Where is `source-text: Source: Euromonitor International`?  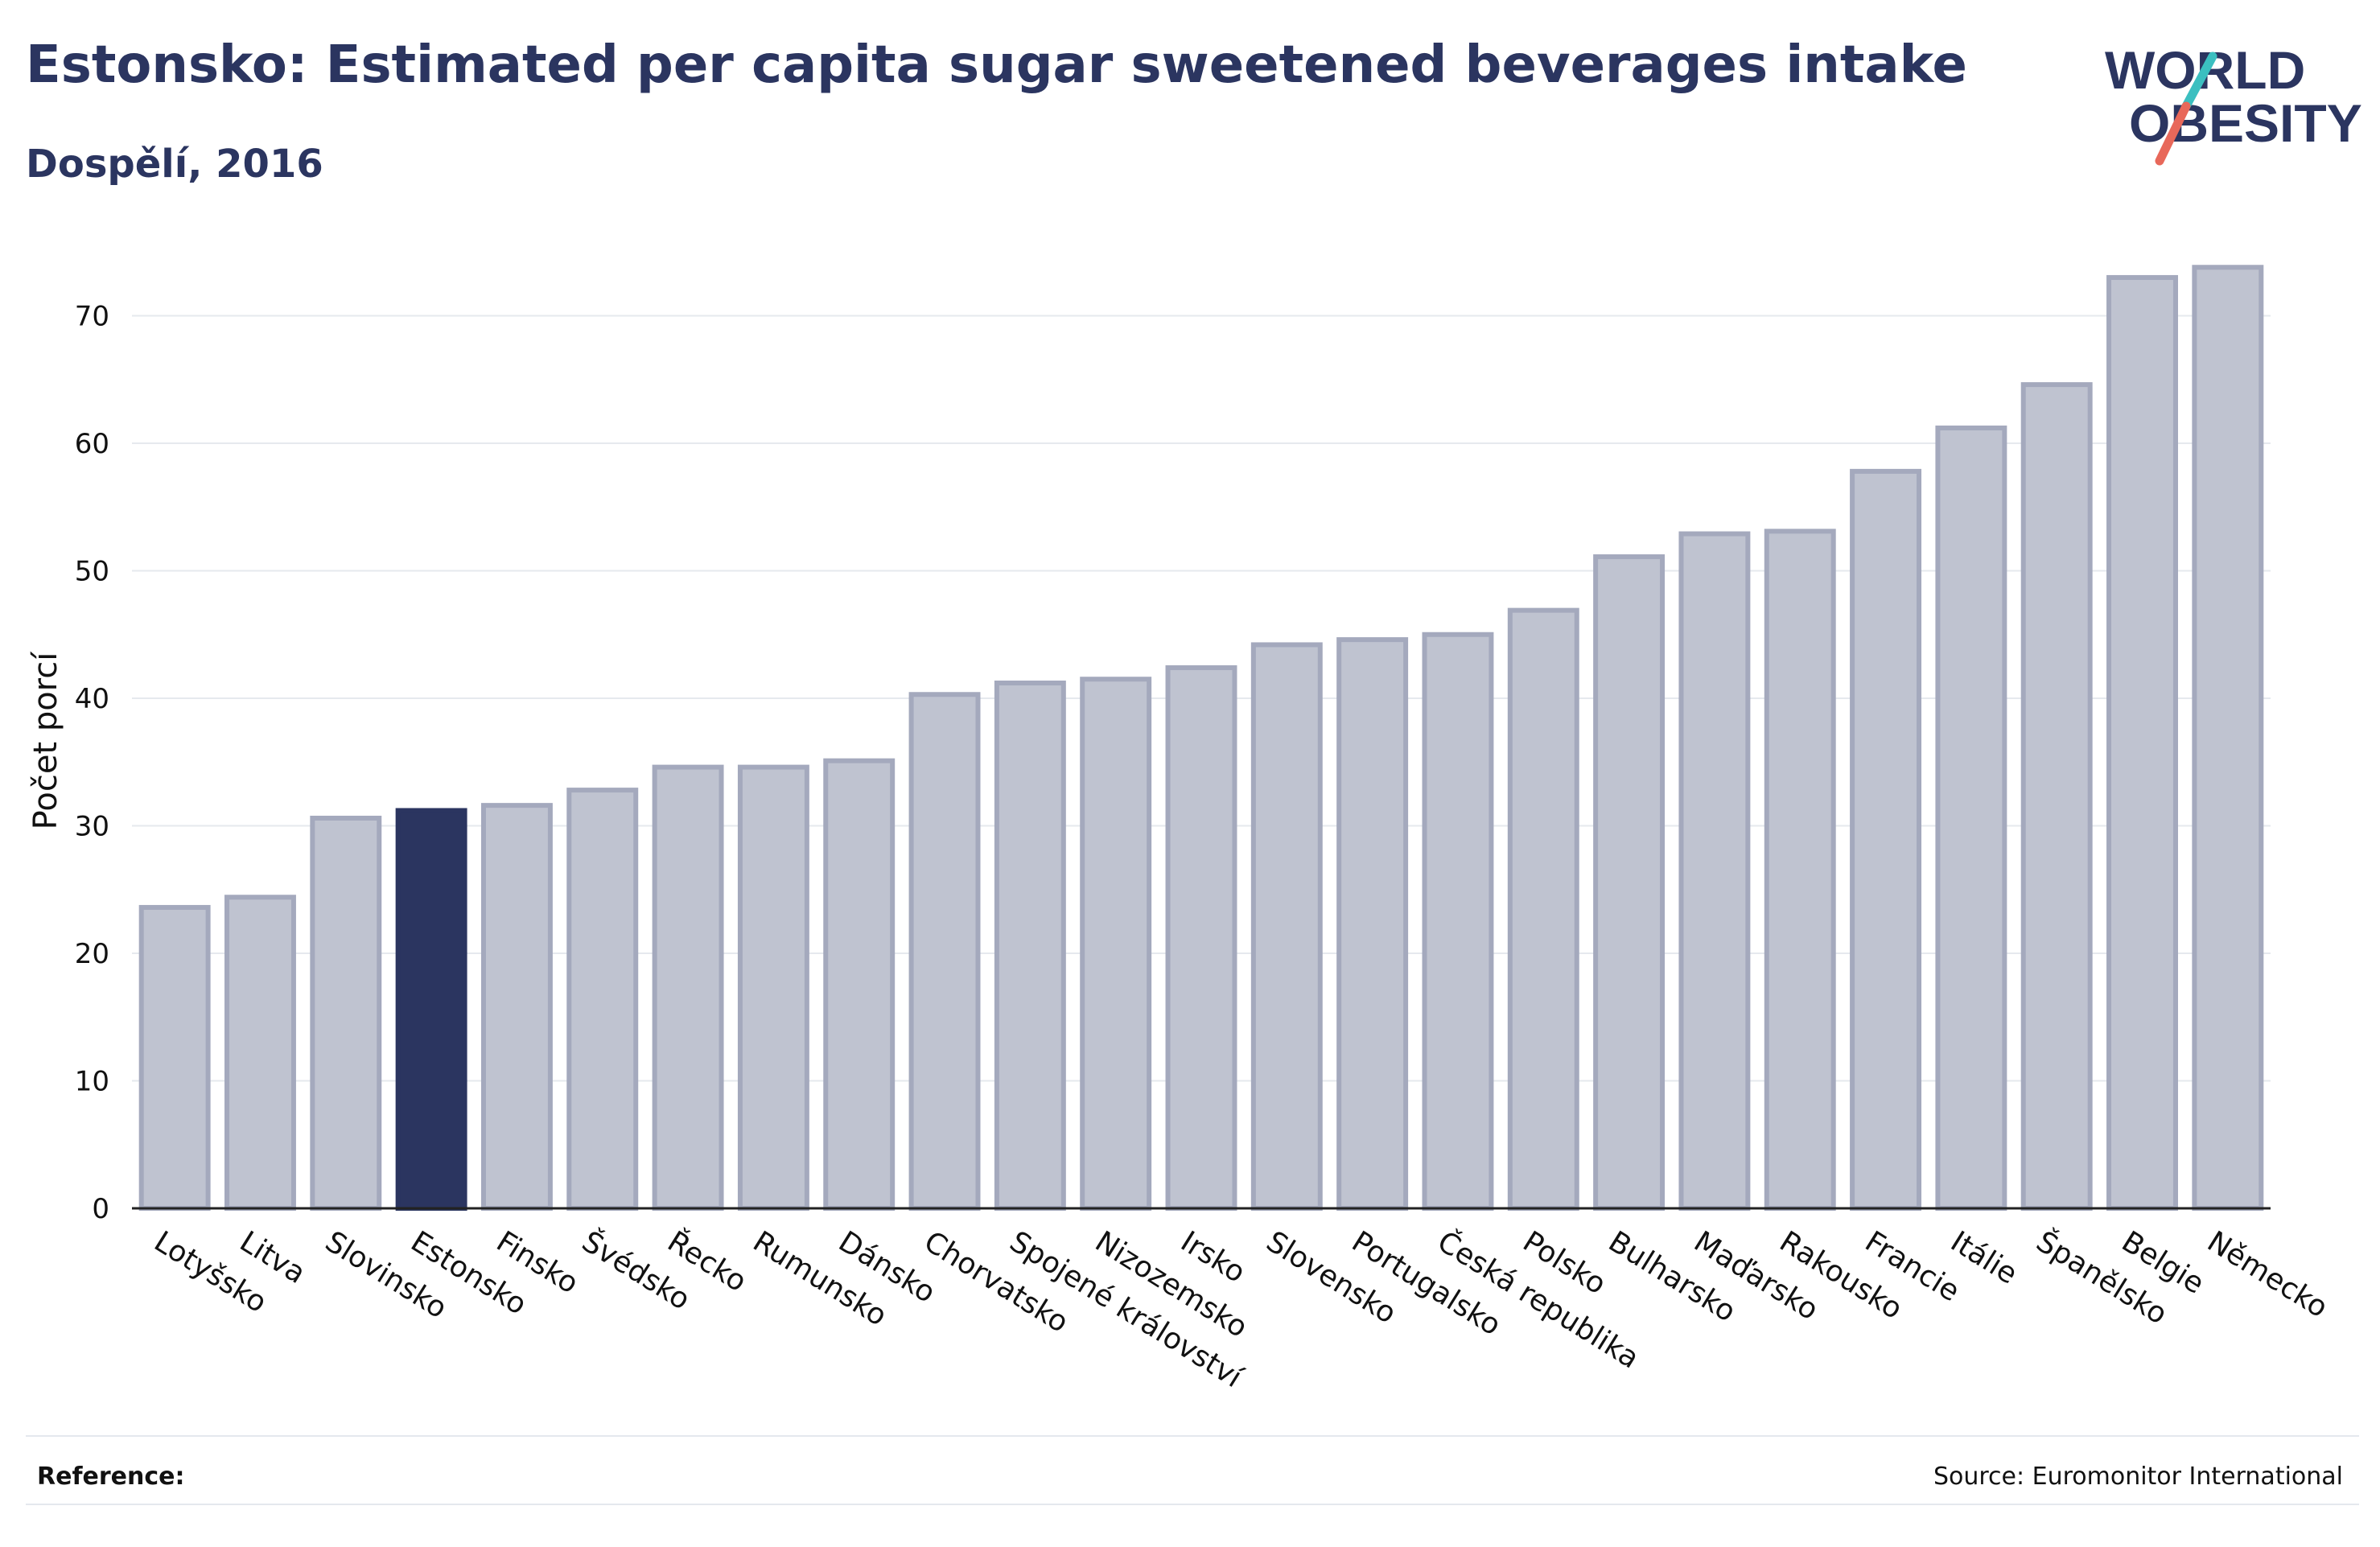
source-text: Source: Euromonitor International is located at coordinates (2138, 1477).